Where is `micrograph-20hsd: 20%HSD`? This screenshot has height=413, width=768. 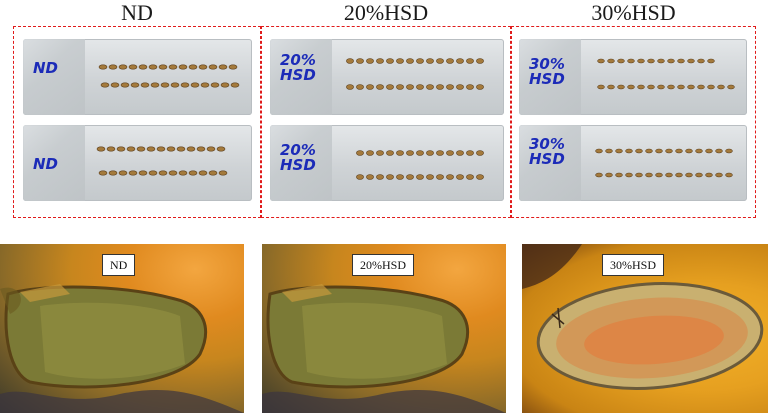 micrograph-20hsd: 20%HSD is located at coordinates (384, 328).